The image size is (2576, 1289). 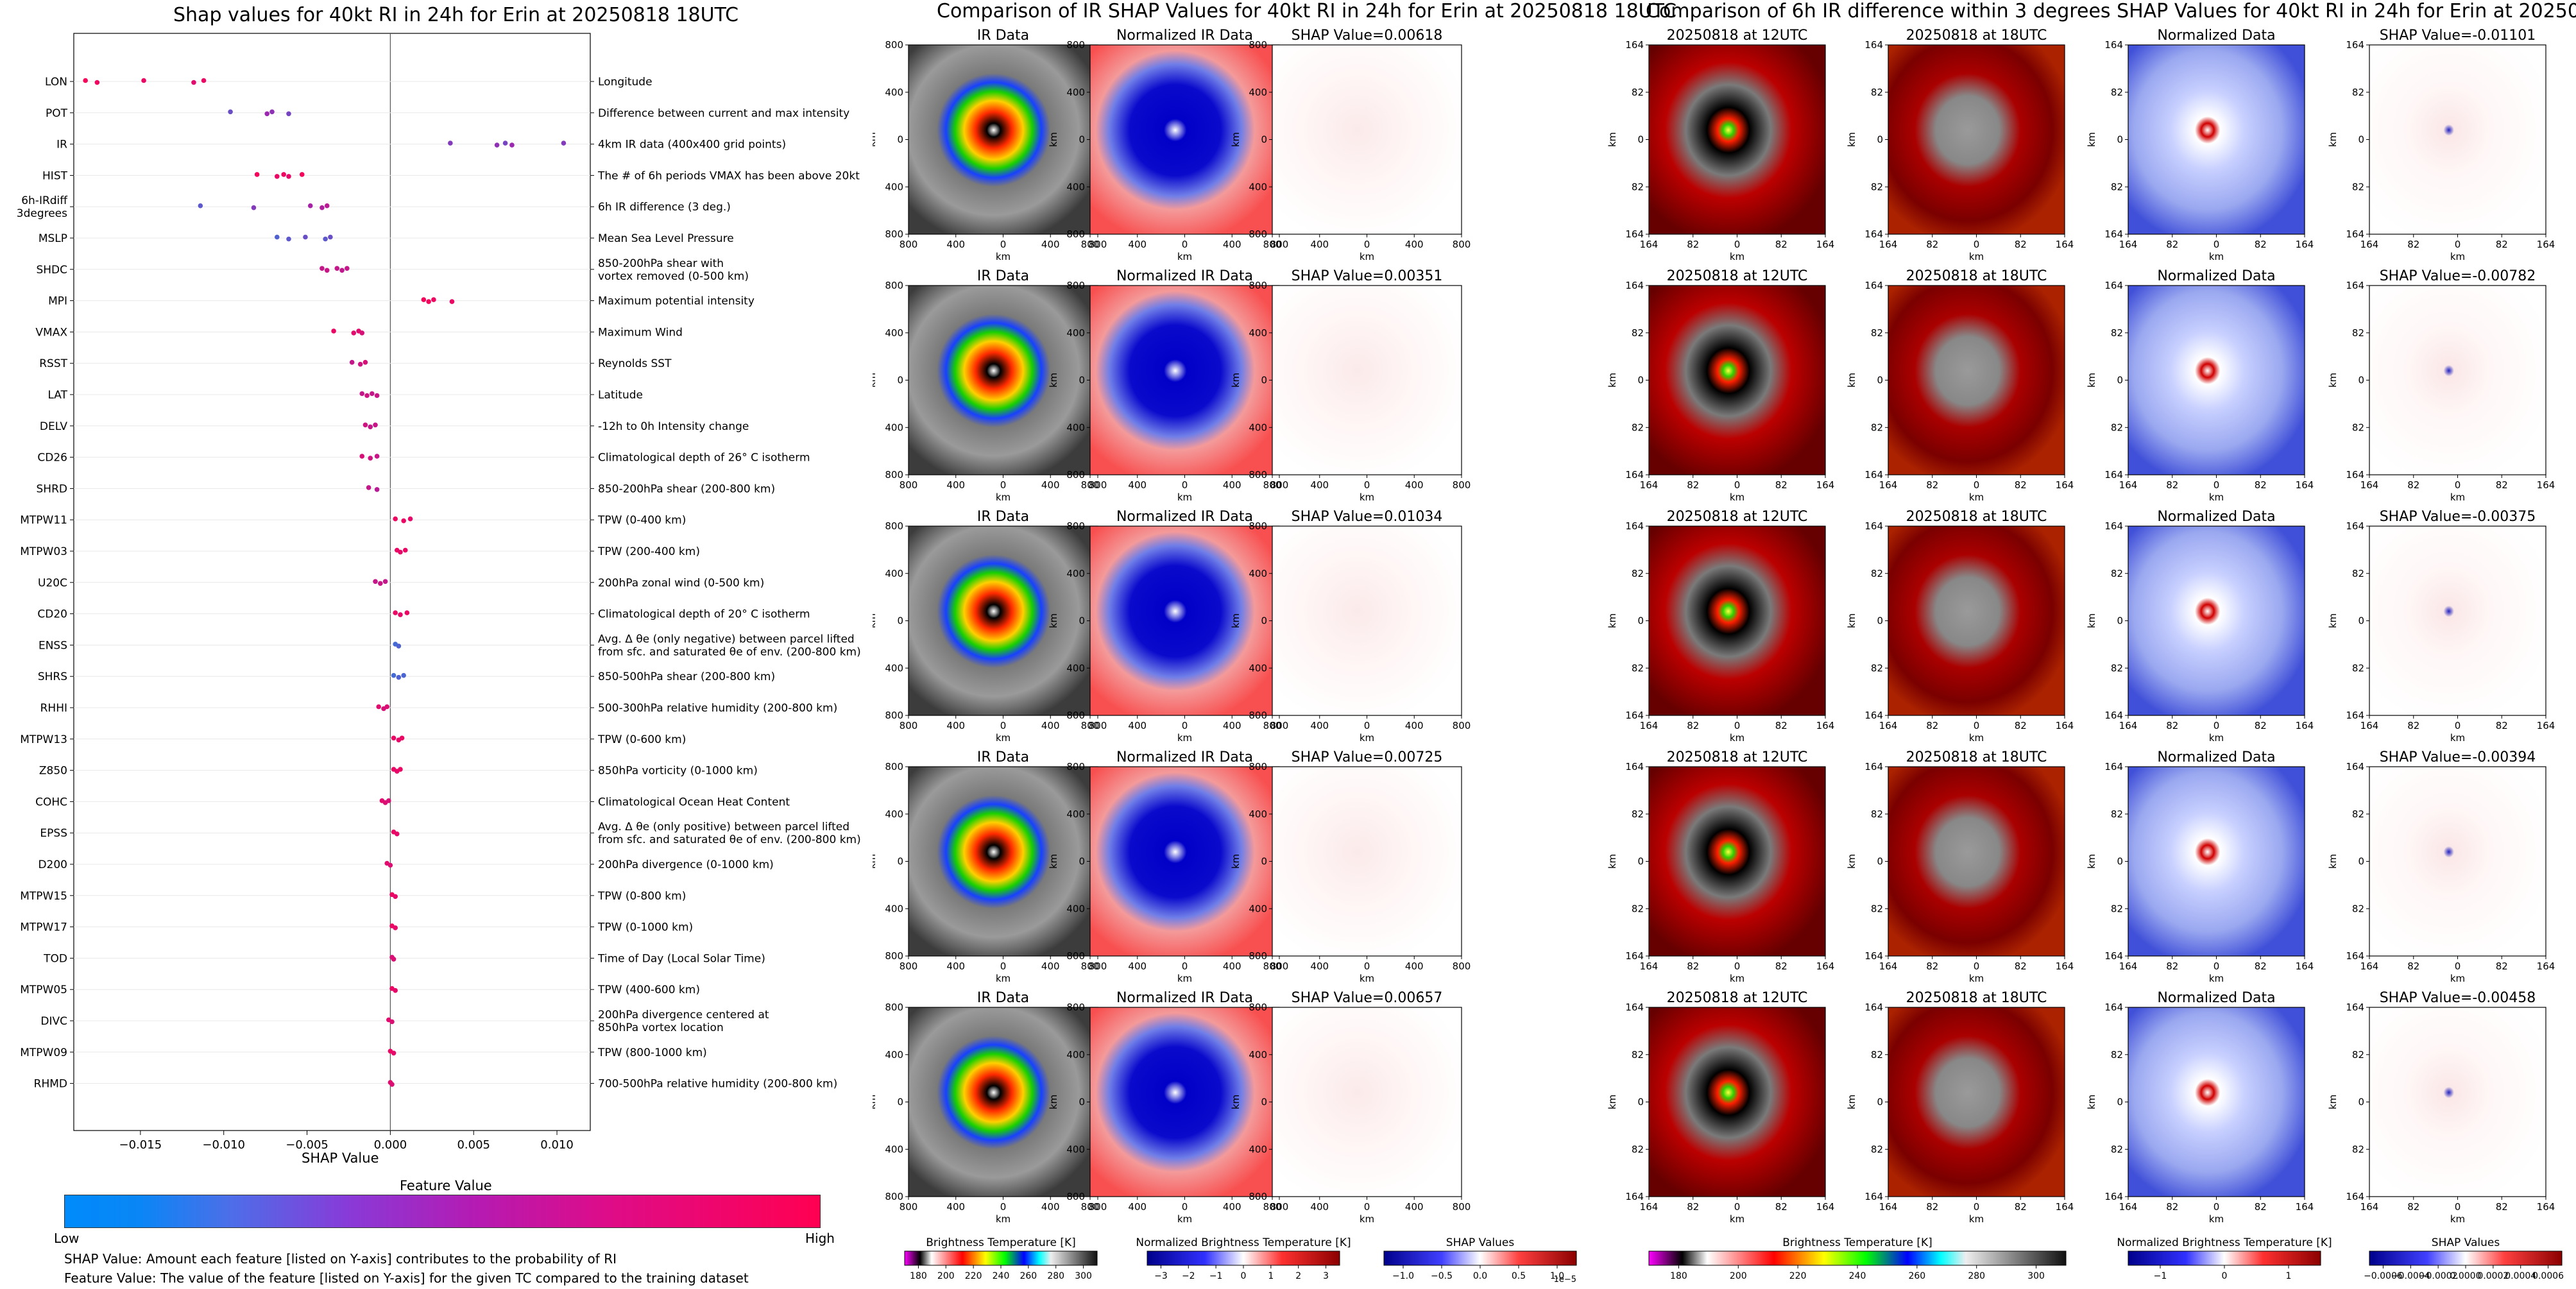 What do you see at coordinates (661, 1027) in the screenshot?
I see `feature-desc-label: 850hPa vortex location` at bounding box center [661, 1027].